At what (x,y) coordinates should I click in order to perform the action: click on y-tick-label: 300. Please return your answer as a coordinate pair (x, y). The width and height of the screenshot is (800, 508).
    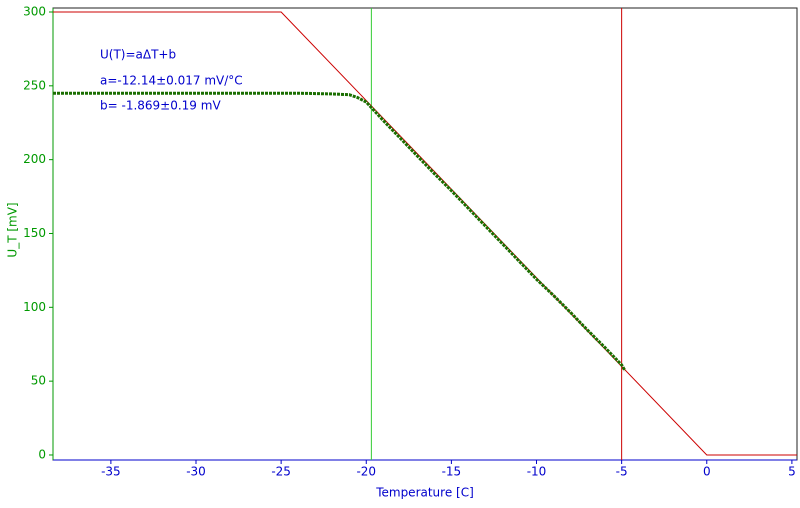
    Looking at the image, I should click on (34, 11).